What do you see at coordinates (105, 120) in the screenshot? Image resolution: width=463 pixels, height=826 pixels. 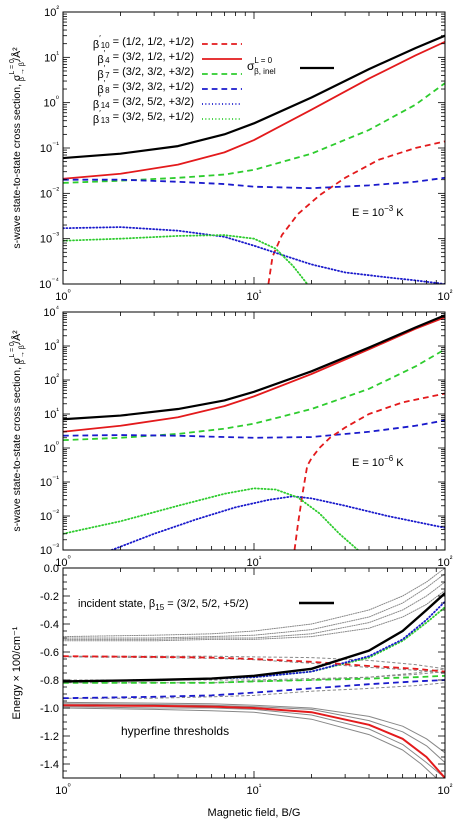 I see `legend-text-part: 13` at bounding box center [105, 120].